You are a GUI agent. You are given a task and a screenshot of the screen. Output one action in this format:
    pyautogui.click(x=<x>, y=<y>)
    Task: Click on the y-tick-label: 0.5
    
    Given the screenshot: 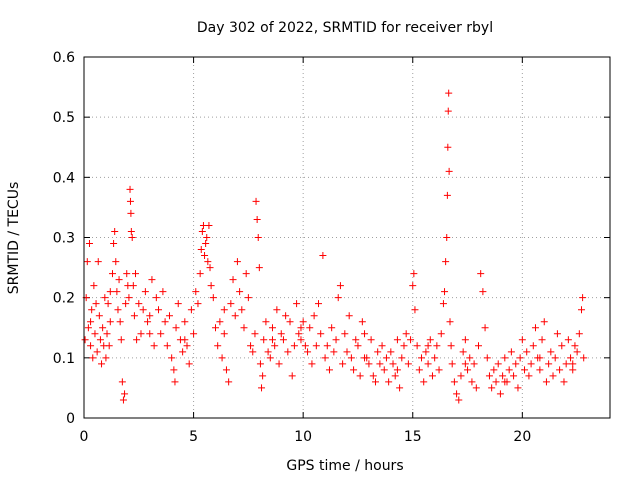 What is the action you would take?
    pyautogui.click(x=64, y=118)
    